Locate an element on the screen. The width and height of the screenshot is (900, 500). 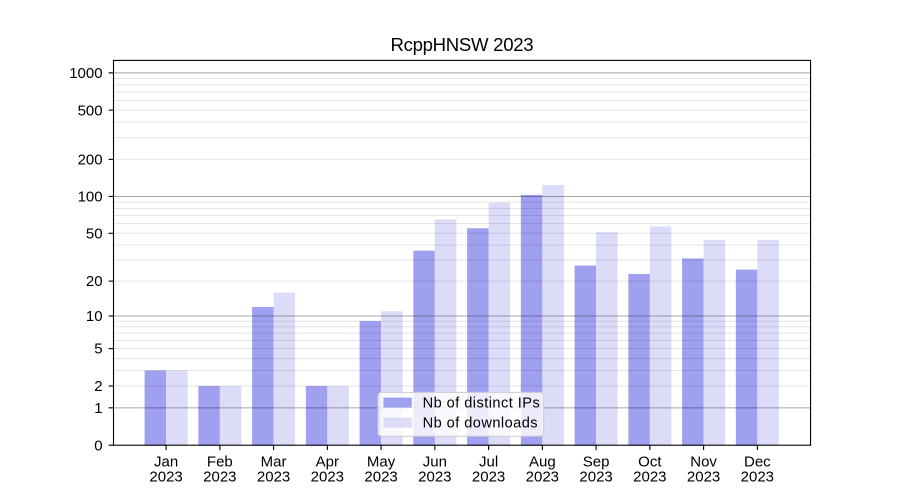
svg-text: Feb is located at coordinates (220, 461).